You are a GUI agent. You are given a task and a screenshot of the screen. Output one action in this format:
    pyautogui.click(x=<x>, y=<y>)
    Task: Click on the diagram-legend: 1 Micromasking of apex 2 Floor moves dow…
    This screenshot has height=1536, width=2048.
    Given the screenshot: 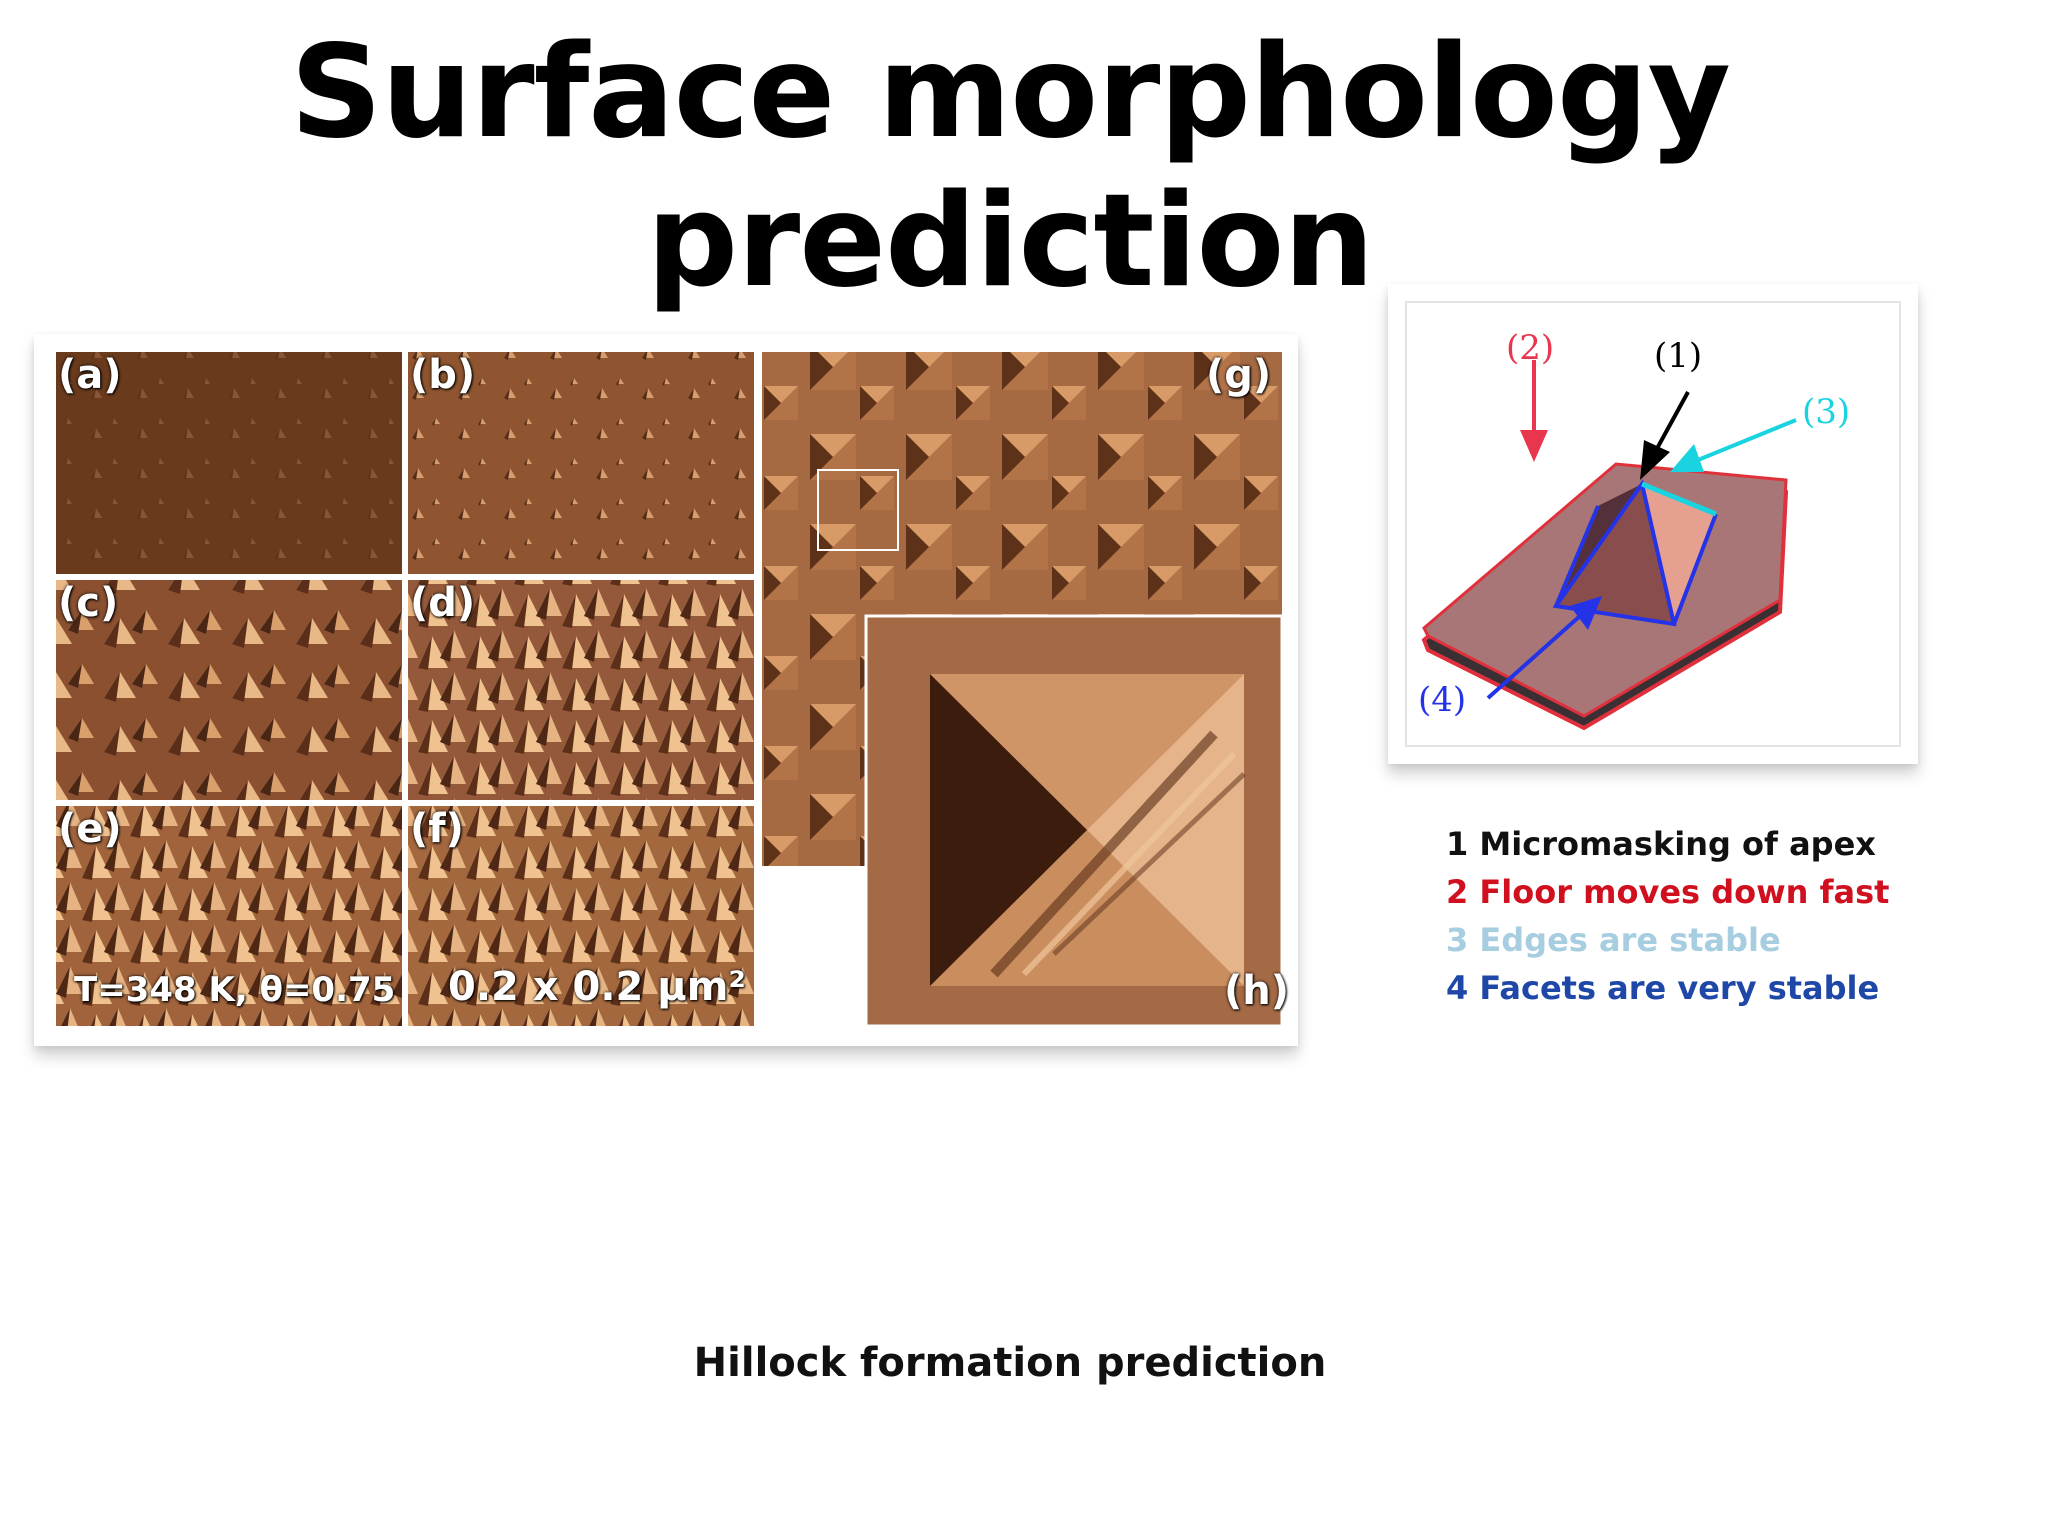 What is the action you would take?
    pyautogui.click(x=1667, y=916)
    